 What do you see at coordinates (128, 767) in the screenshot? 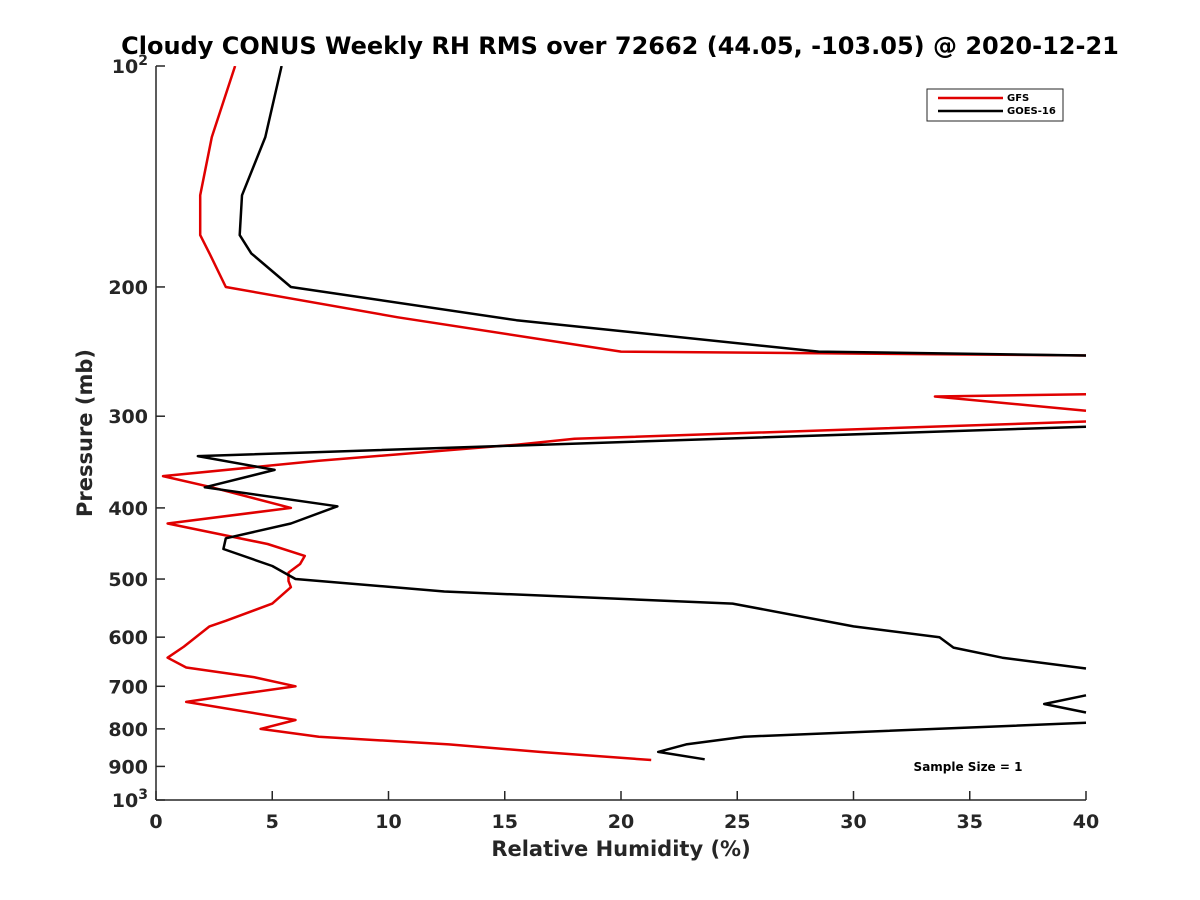
I see `y-tick-label: 900` at bounding box center [128, 767].